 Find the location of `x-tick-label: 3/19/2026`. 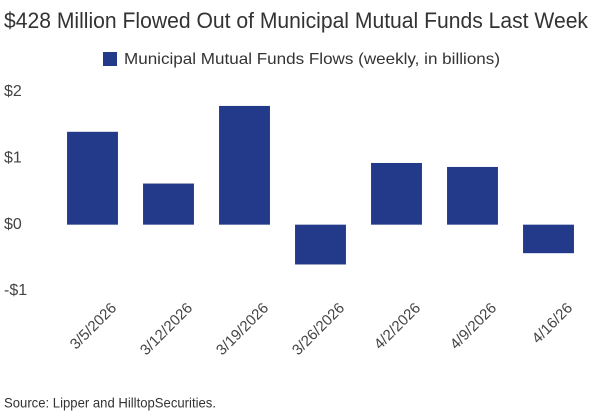

x-tick-label: 3/19/2026 is located at coordinates (242, 329).